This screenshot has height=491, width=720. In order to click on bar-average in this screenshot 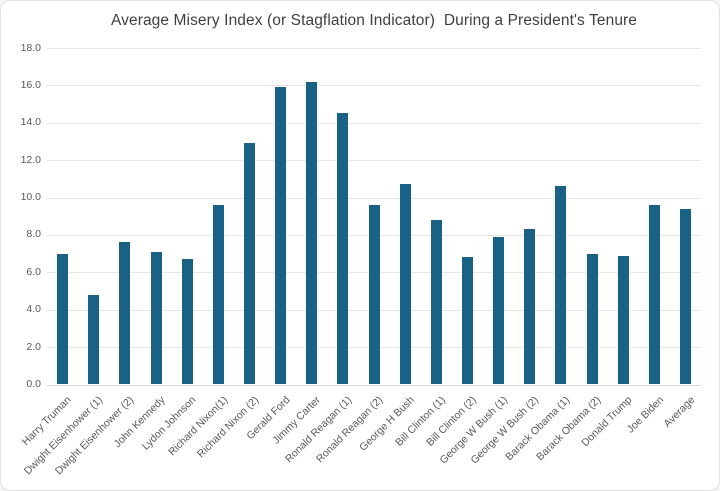, I will do `click(685, 296)`.